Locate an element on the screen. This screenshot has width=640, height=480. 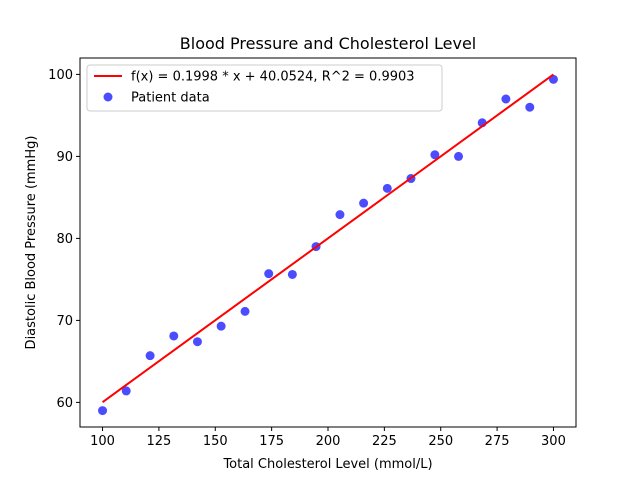
y-axis: 60 70 80 90 100 is located at coordinates (64, 239).